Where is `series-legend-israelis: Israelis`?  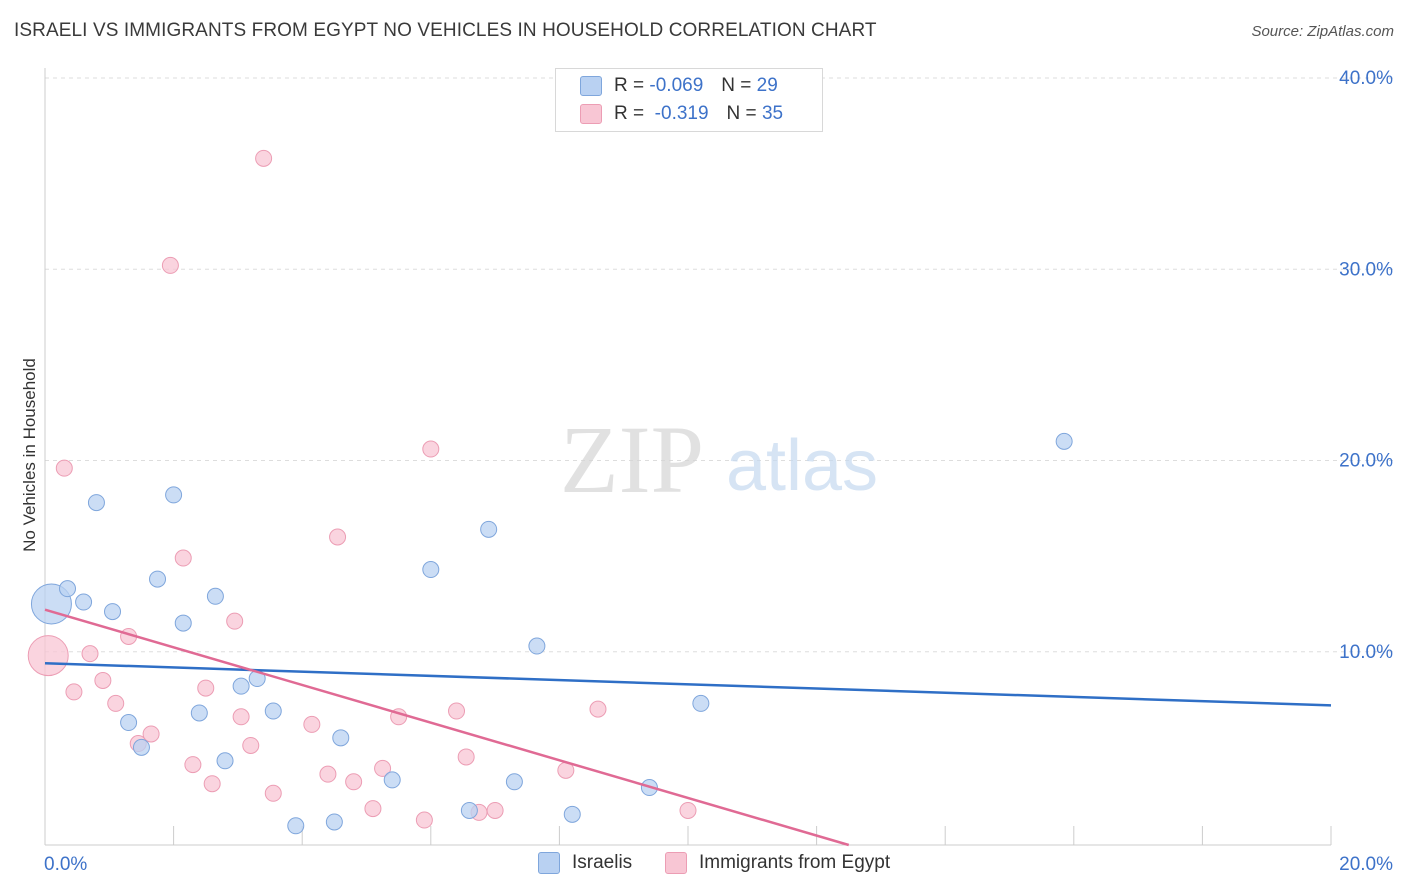
series-legend-israelis: Israelis is located at coordinates (585, 863).